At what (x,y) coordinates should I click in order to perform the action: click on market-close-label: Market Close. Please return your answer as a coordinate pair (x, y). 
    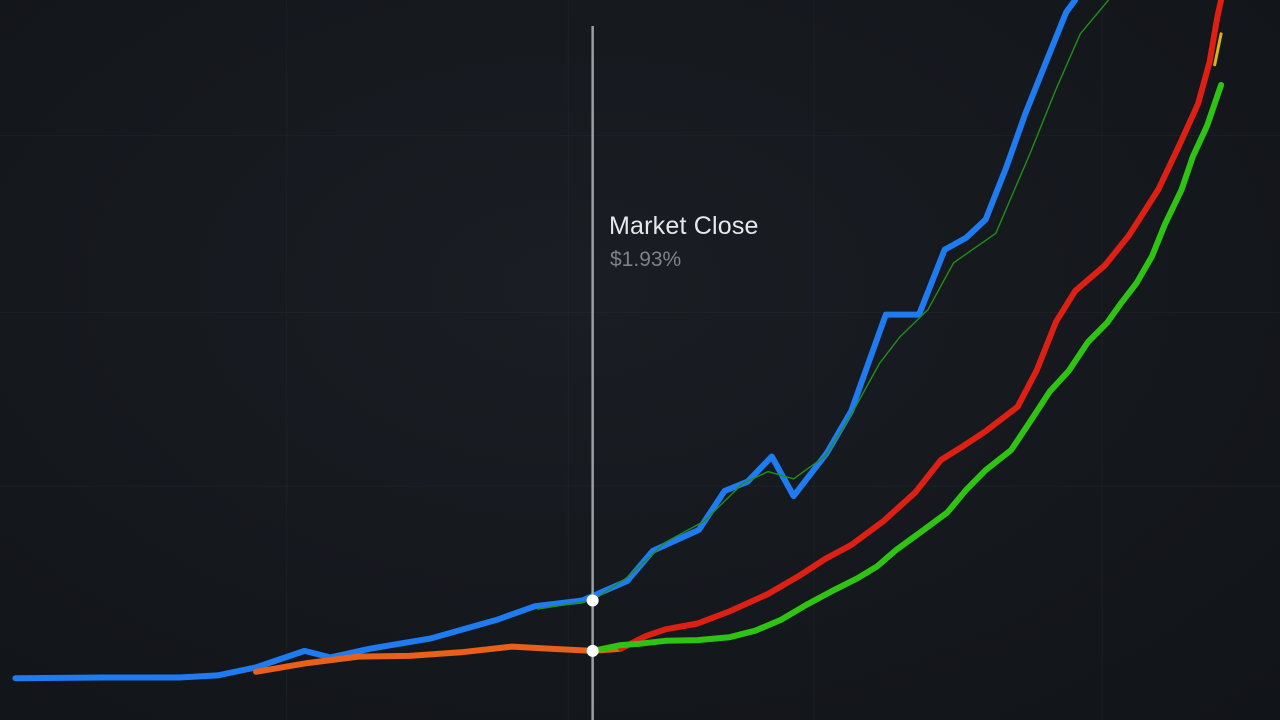
    Looking at the image, I should click on (684, 226).